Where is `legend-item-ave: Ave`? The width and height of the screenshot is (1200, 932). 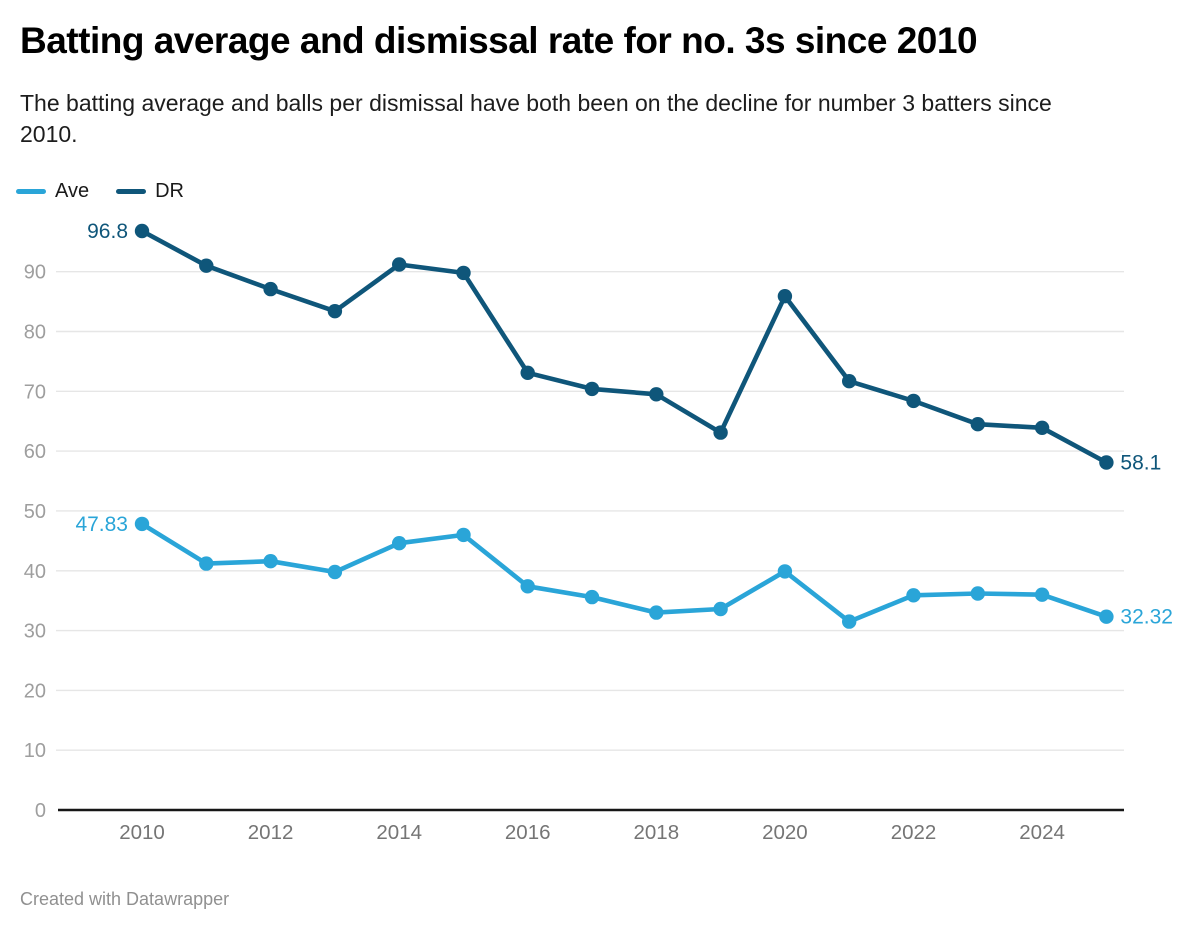 legend-item-ave: Ave is located at coordinates (52, 191).